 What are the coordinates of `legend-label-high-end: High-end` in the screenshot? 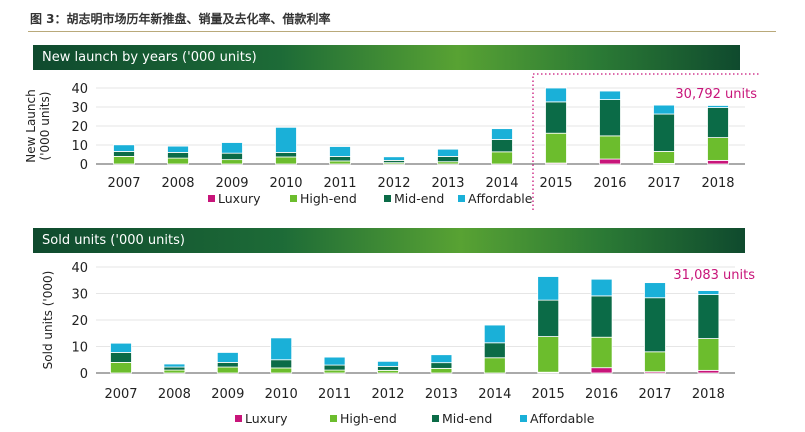 It's located at (328, 198).